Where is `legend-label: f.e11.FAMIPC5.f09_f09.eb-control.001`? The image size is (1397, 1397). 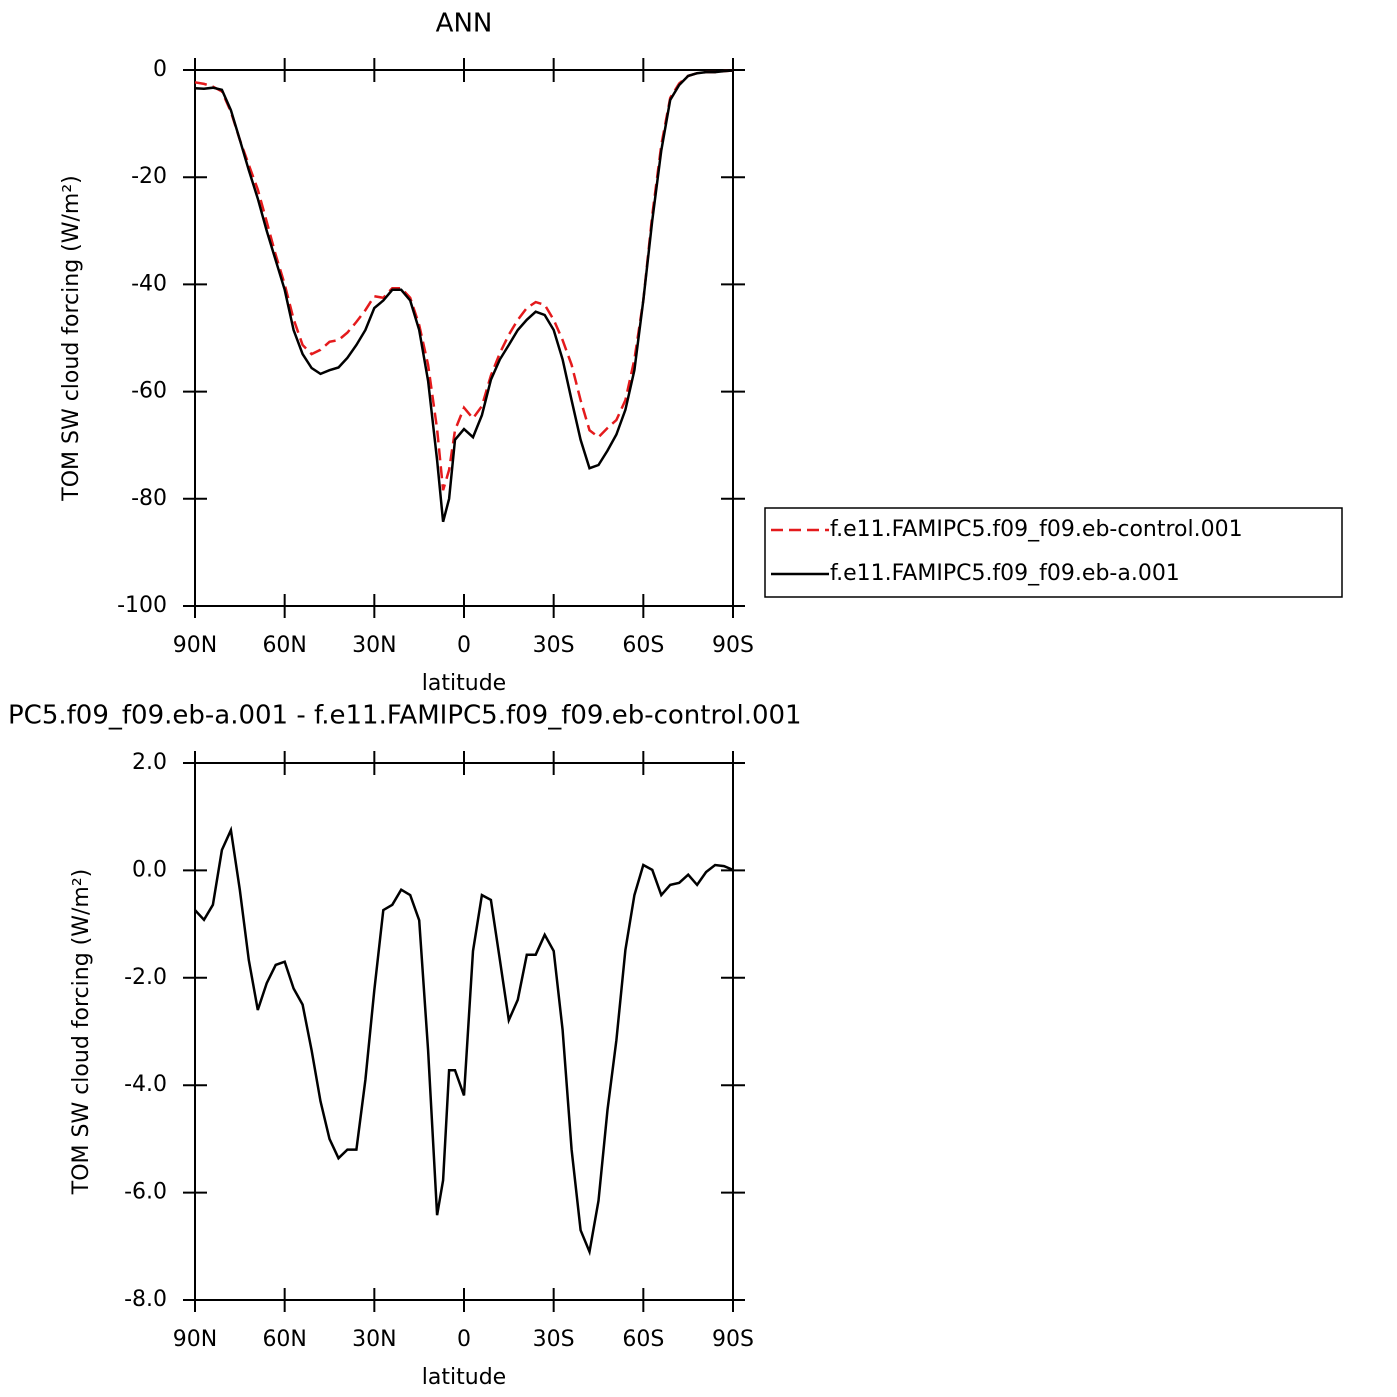
legend-label: f.e11.FAMIPC5.f09_f09.eb-control.001 is located at coordinates (1036, 529).